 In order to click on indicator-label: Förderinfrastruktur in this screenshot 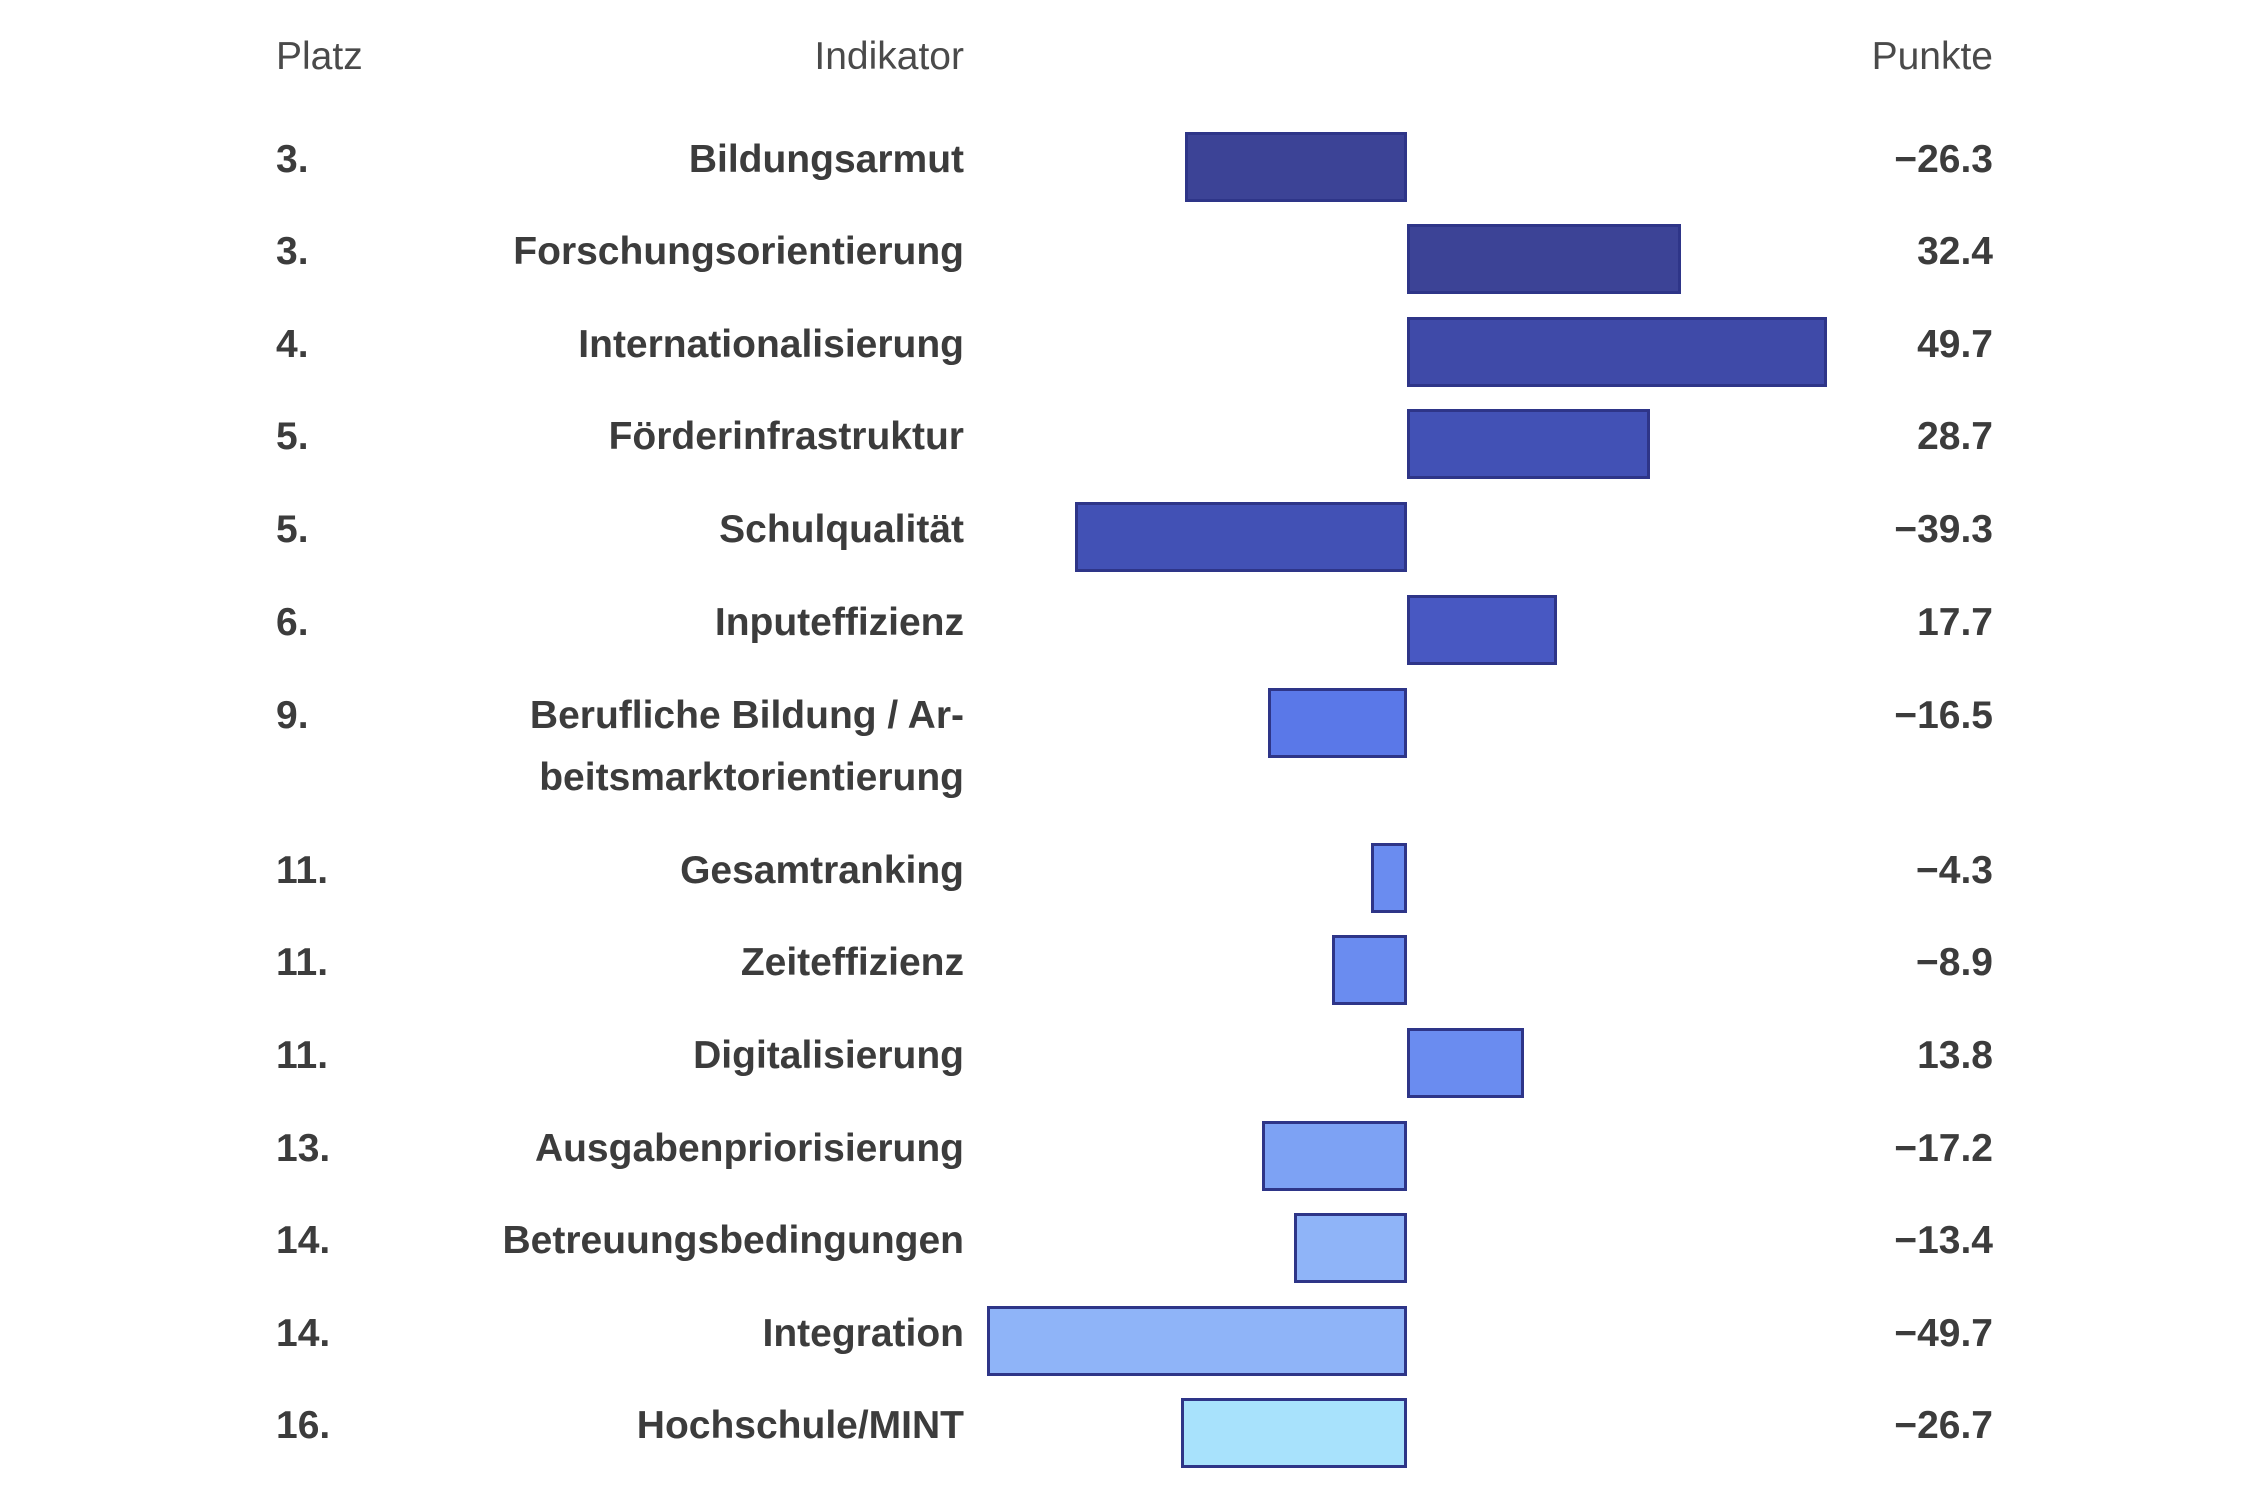, I will do `click(786, 436)`.